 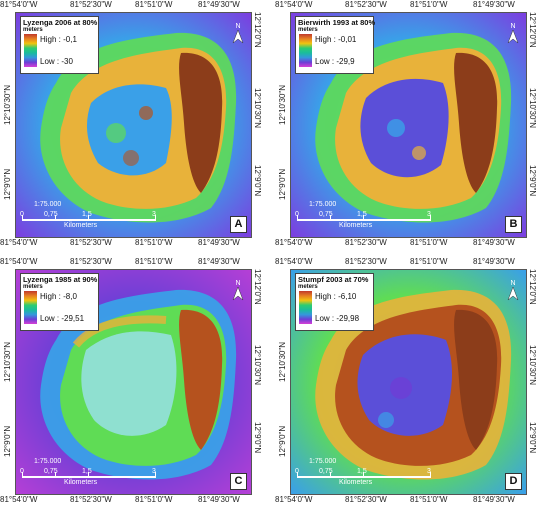 What do you see at coordinates (60, 22) in the screenshot?
I see `legend-title: Lyzenga 2006 at 80%` at bounding box center [60, 22].